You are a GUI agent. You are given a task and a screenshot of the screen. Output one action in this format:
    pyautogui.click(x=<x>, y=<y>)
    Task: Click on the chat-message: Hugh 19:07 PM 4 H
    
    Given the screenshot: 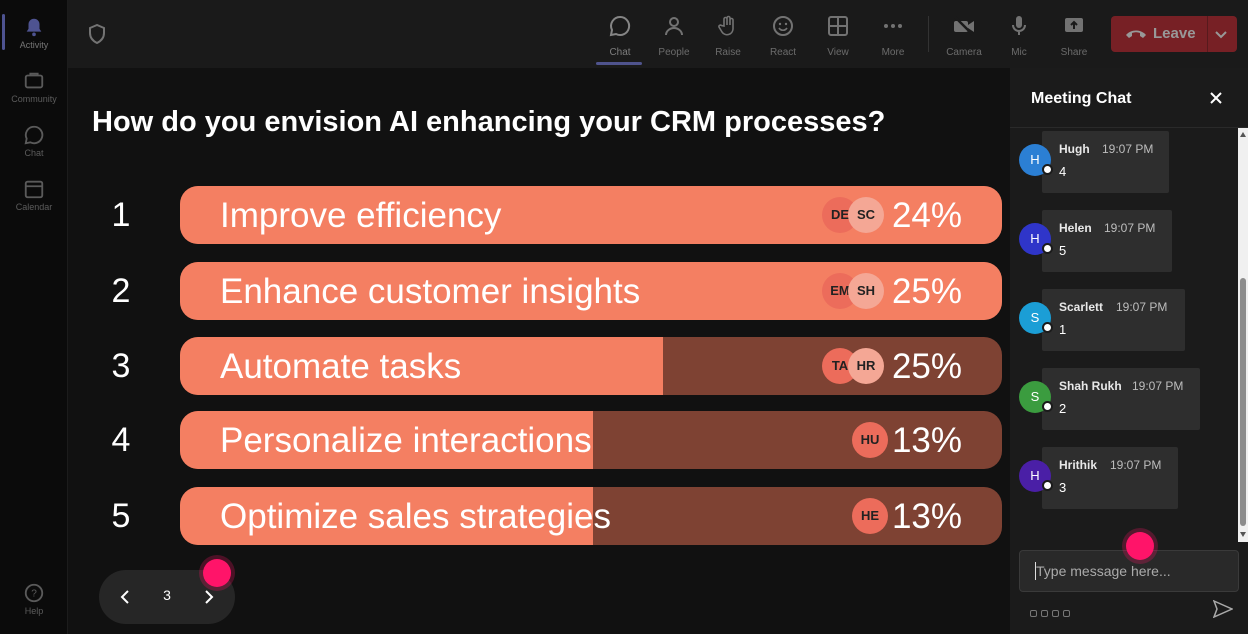 What is the action you would take?
    pyautogui.click(x=1124, y=160)
    